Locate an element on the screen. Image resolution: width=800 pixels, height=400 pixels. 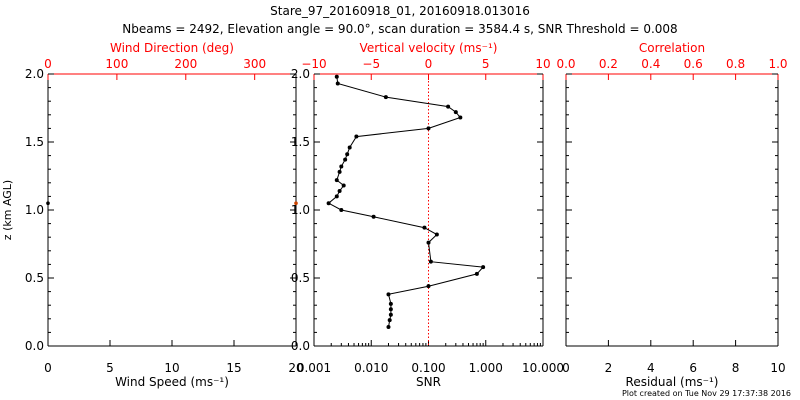
residual-panel-bottom-axis-label: Residual (ms⁻¹) is located at coordinates (672, 382).